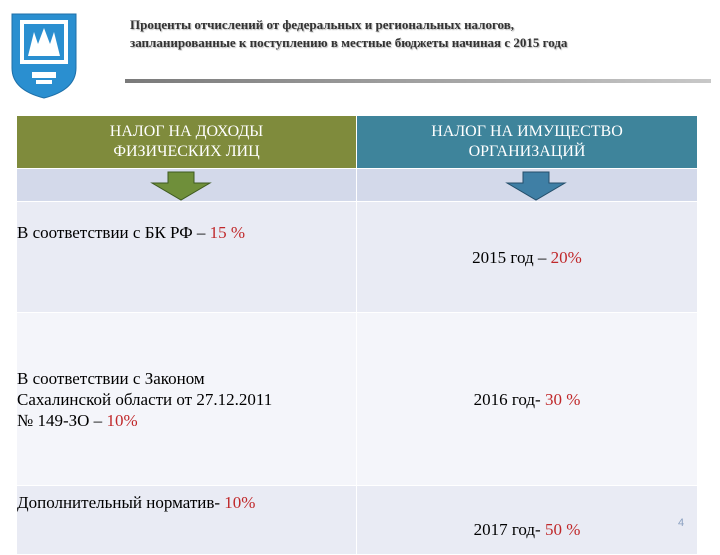 The width and height of the screenshot is (720, 555). I want to click on coat-of-arms-icon, so click(44, 56).